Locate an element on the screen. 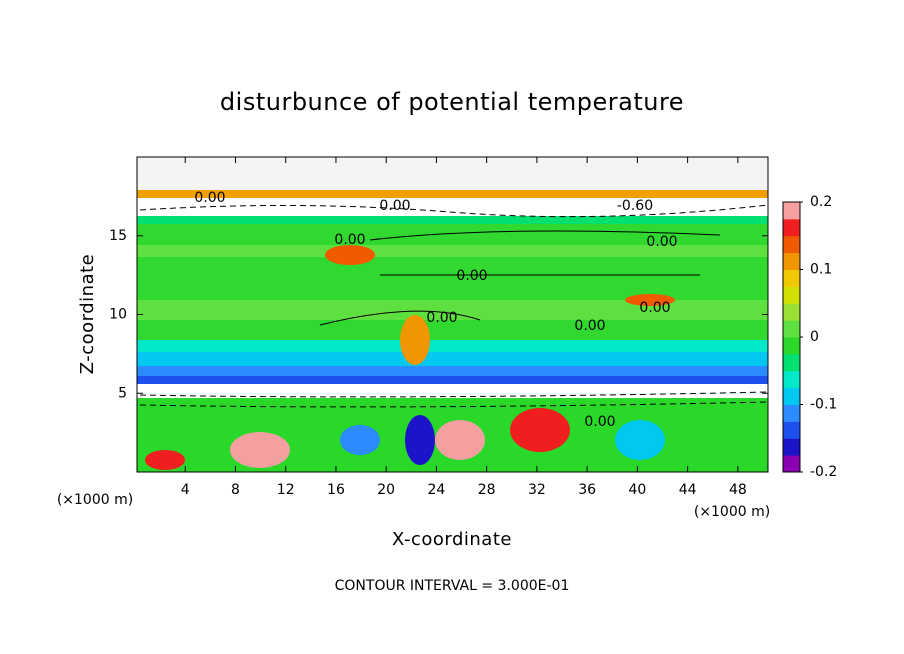 The image size is (904, 654). y-axis-label: Z-coordinate is located at coordinates (87, 314).